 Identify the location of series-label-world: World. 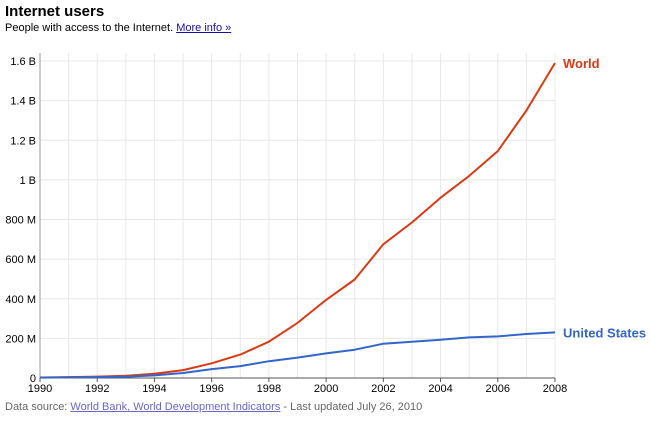
(581, 63).